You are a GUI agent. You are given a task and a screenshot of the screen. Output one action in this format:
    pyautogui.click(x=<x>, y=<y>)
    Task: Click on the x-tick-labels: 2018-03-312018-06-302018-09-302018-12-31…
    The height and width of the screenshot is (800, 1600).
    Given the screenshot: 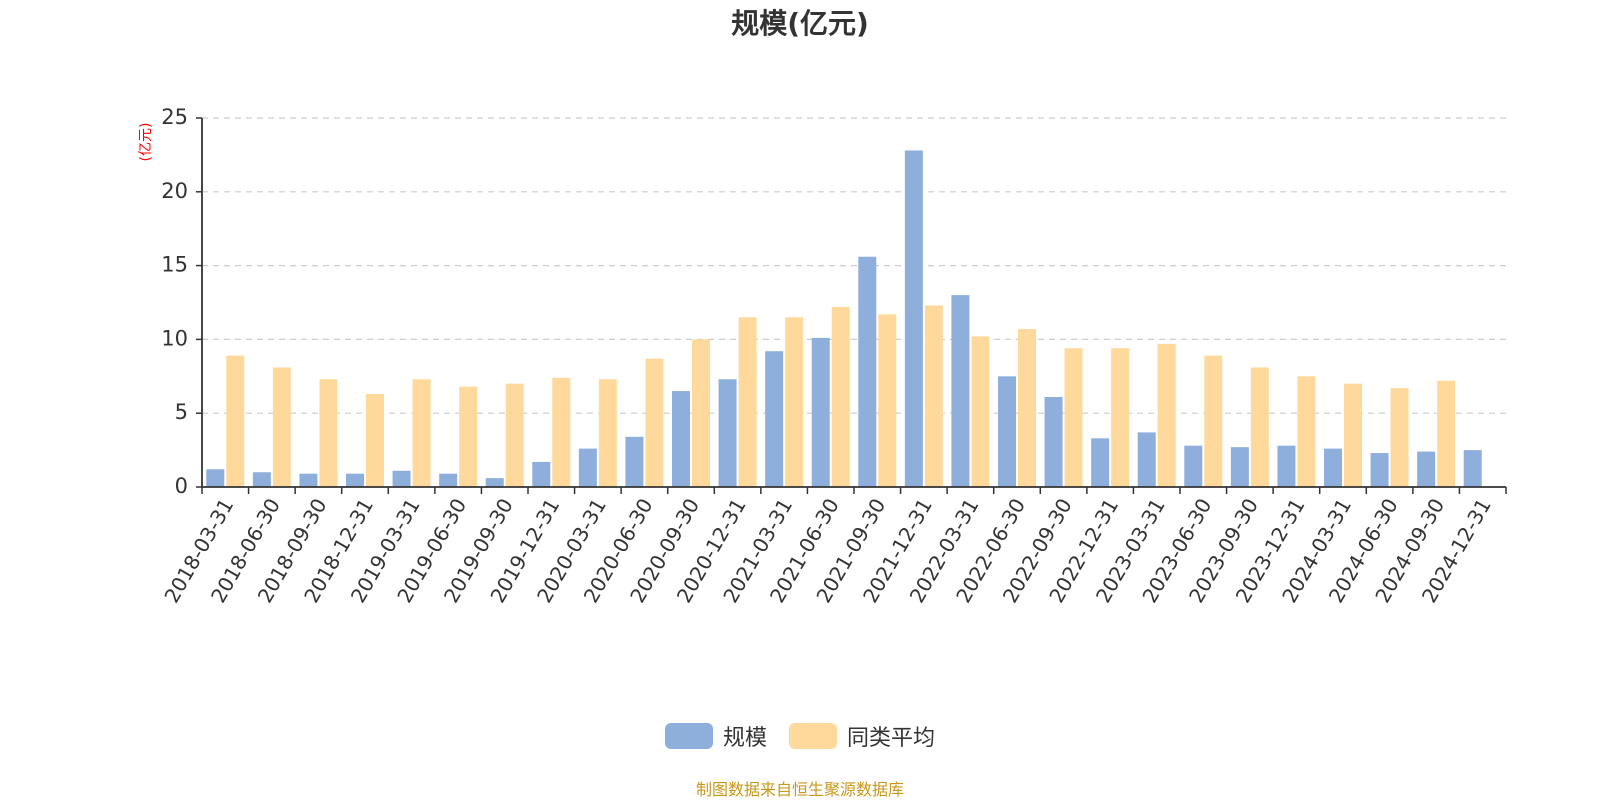 What is the action you would take?
    pyautogui.click(x=827, y=550)
    